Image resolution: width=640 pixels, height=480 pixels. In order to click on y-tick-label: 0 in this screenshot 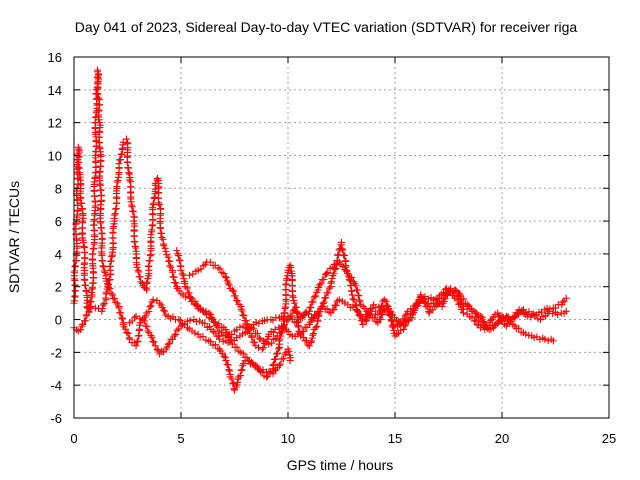, I will do `click(58, 320)`.